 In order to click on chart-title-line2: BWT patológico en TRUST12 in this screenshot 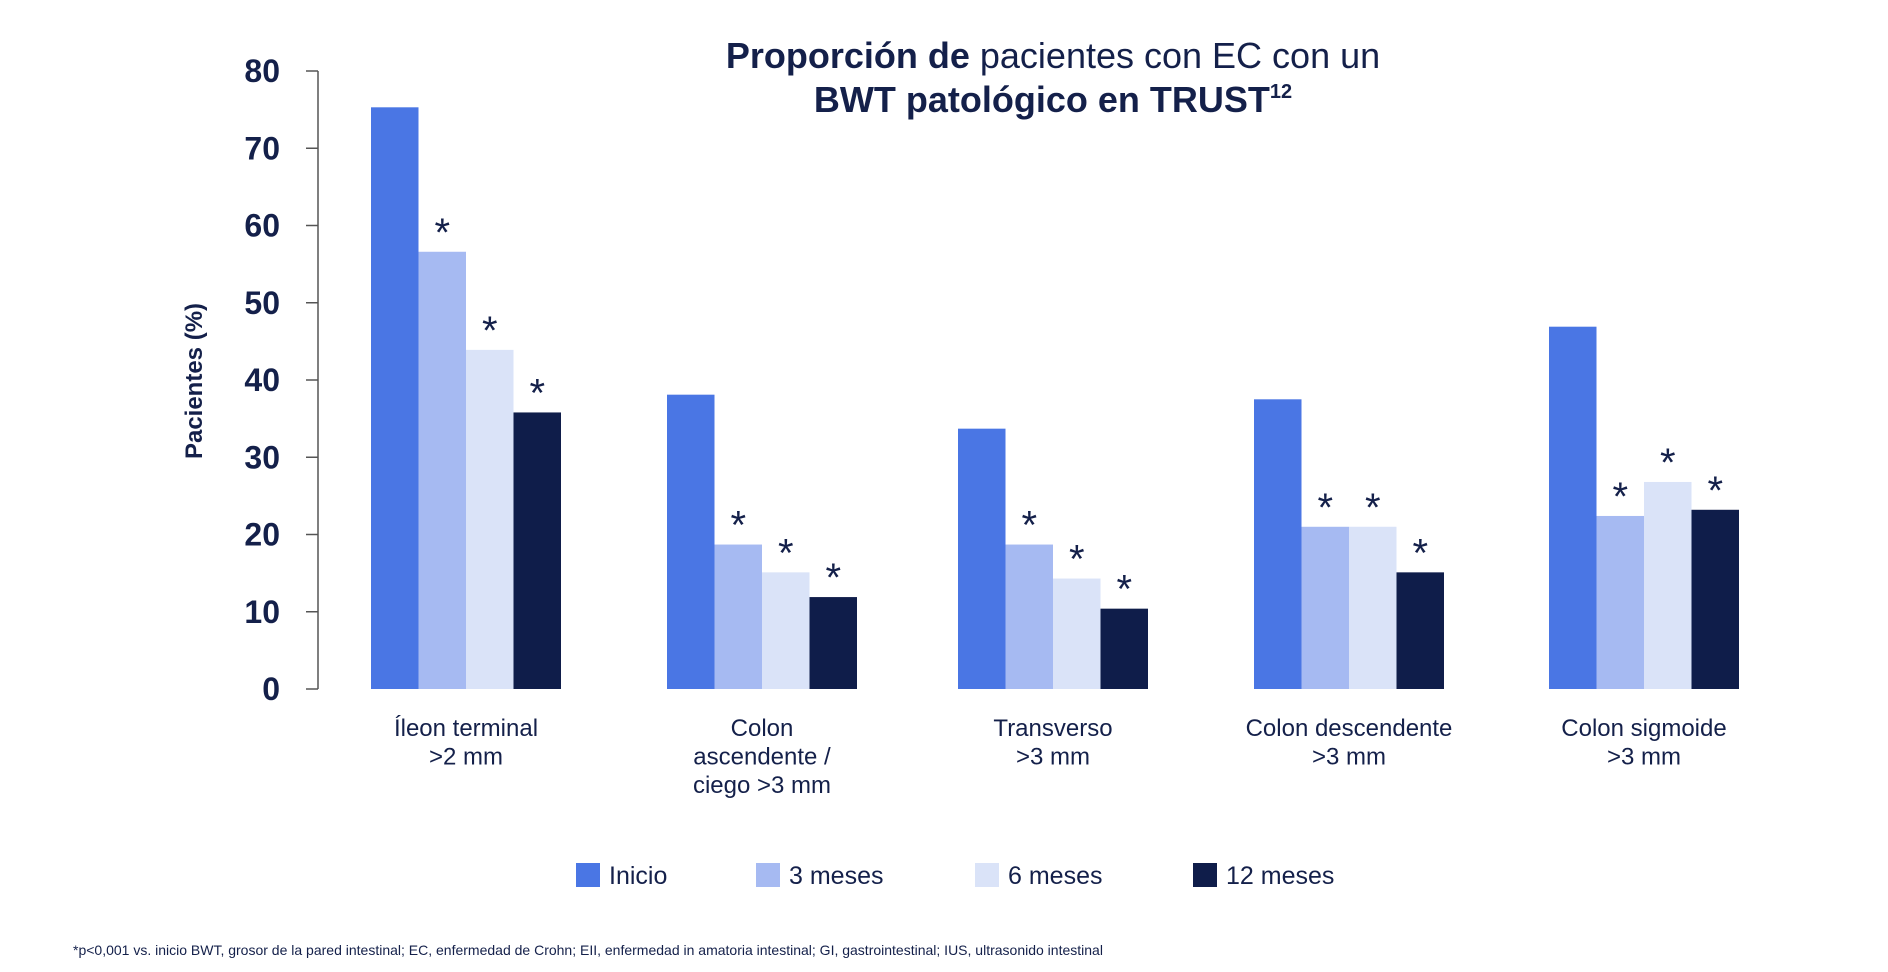, I will do `click(1053, 99)`.